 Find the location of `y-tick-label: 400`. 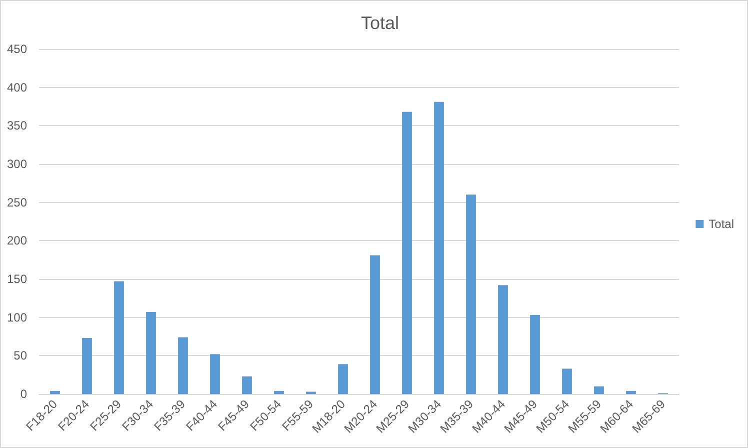

y-tick-label: 400 is located at coordinates (17, 87).